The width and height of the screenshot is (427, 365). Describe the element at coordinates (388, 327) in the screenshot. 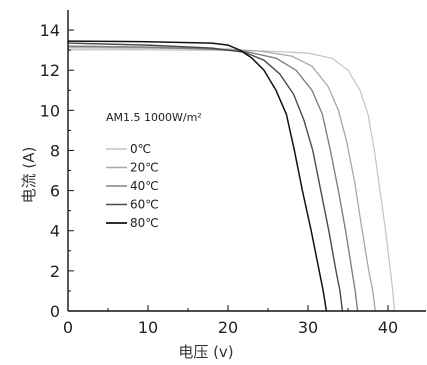

I see `x-tick-label: 40` at that location.